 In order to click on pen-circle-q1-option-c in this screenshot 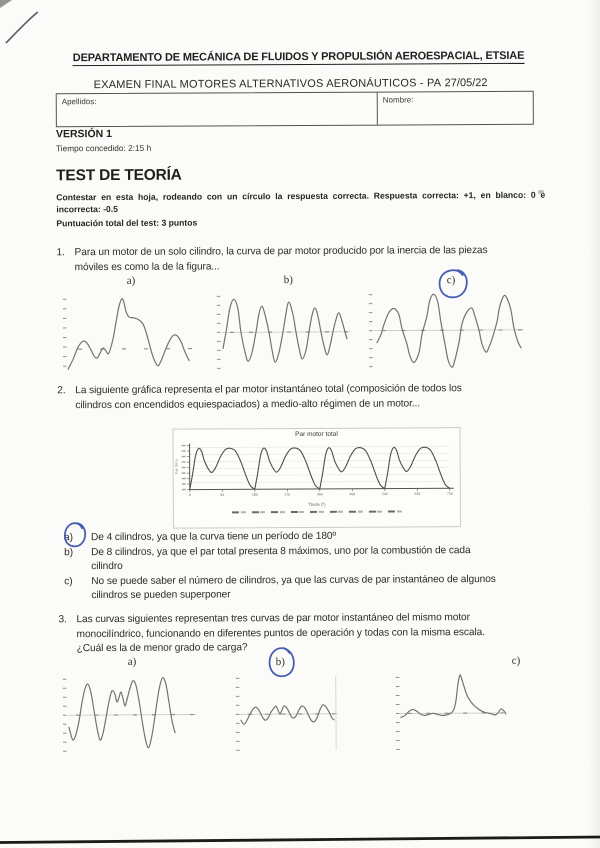, I will do `click(453, 284)`.